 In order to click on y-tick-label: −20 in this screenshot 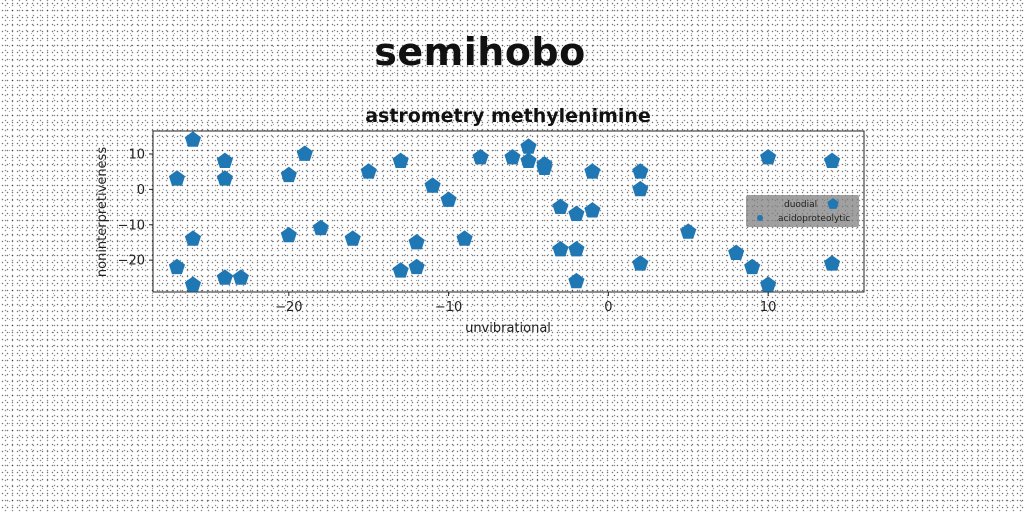, I will do `click(131, 261)`.